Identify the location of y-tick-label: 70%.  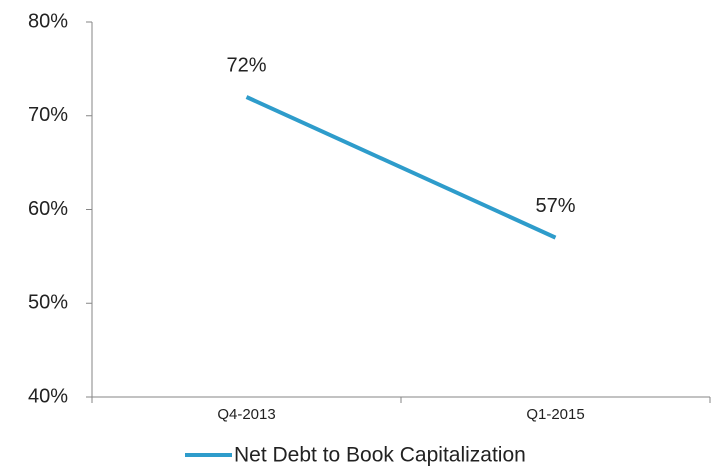
(48, 115).